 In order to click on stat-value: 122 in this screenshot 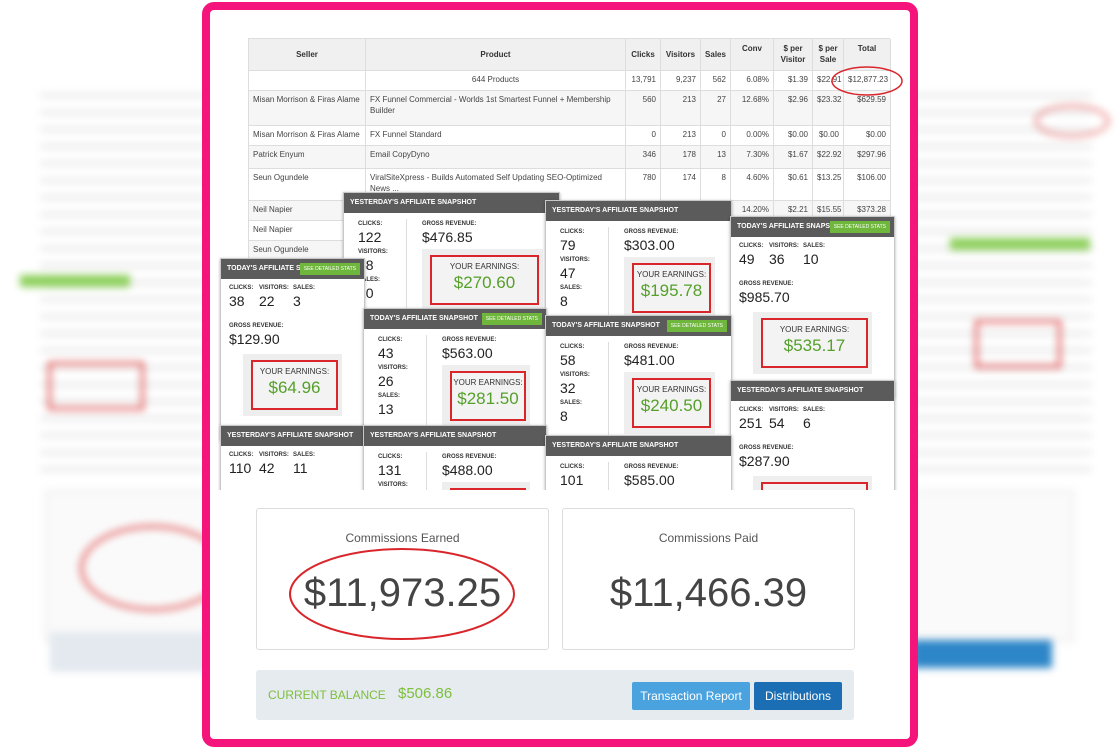, I will do `click(370, 237)`.